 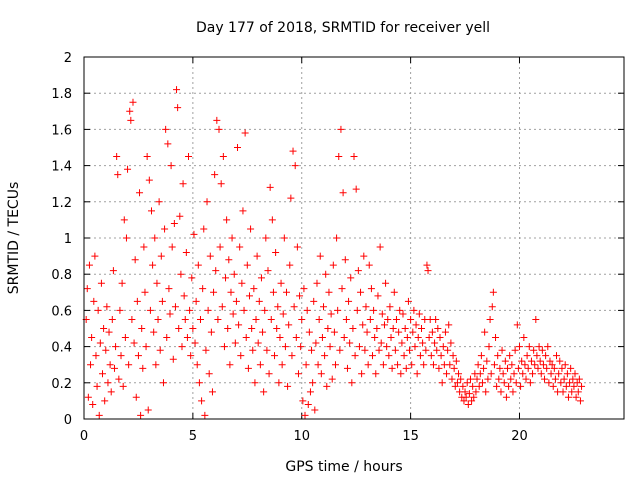 What do you see at coordinates (301, 436) in the screenshot?
I see `x-tick-label: 10` at bounding box center [301, 436].